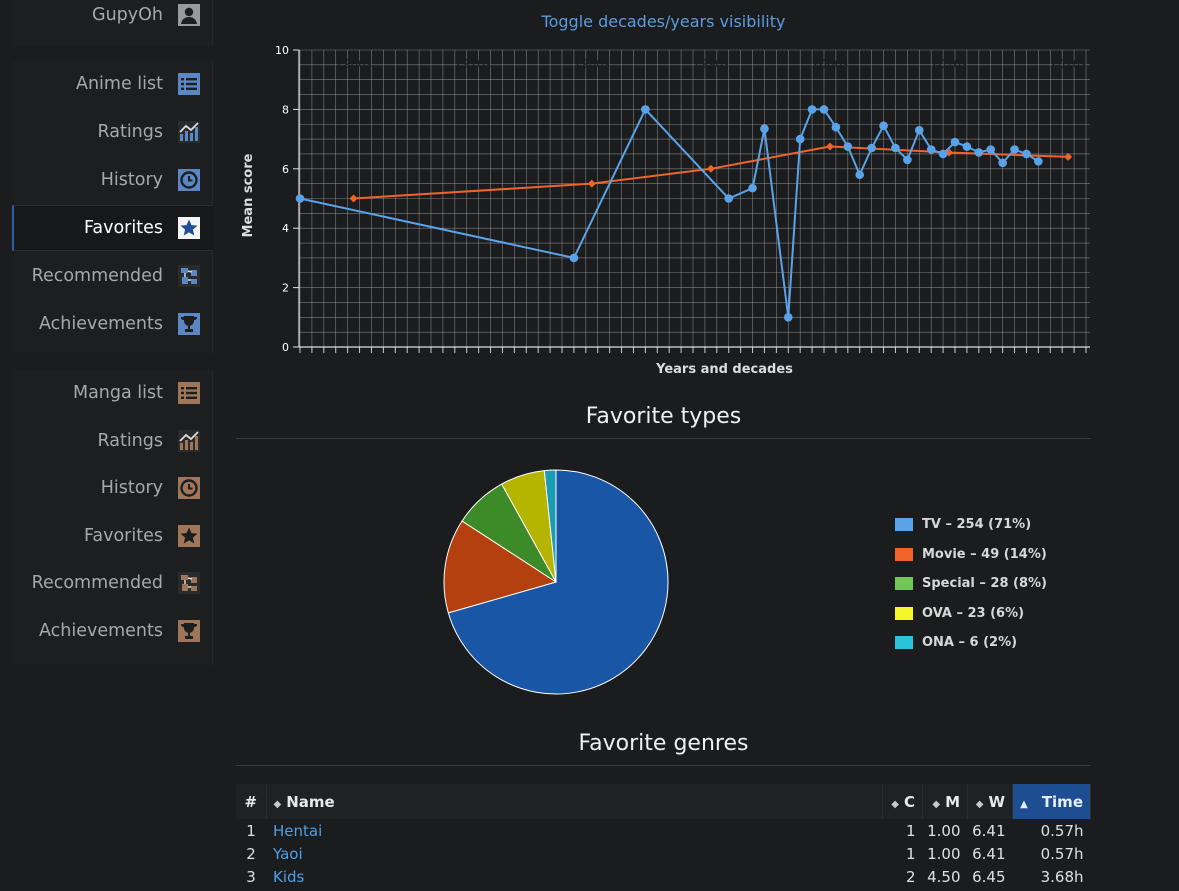 The height and width of the screenshot is (891, 1179). What do you see at coordinates (971, 584) in the screenshot?
I see `legend-item-special: Special – 28 (8%)` at bounding box center [971, 584].